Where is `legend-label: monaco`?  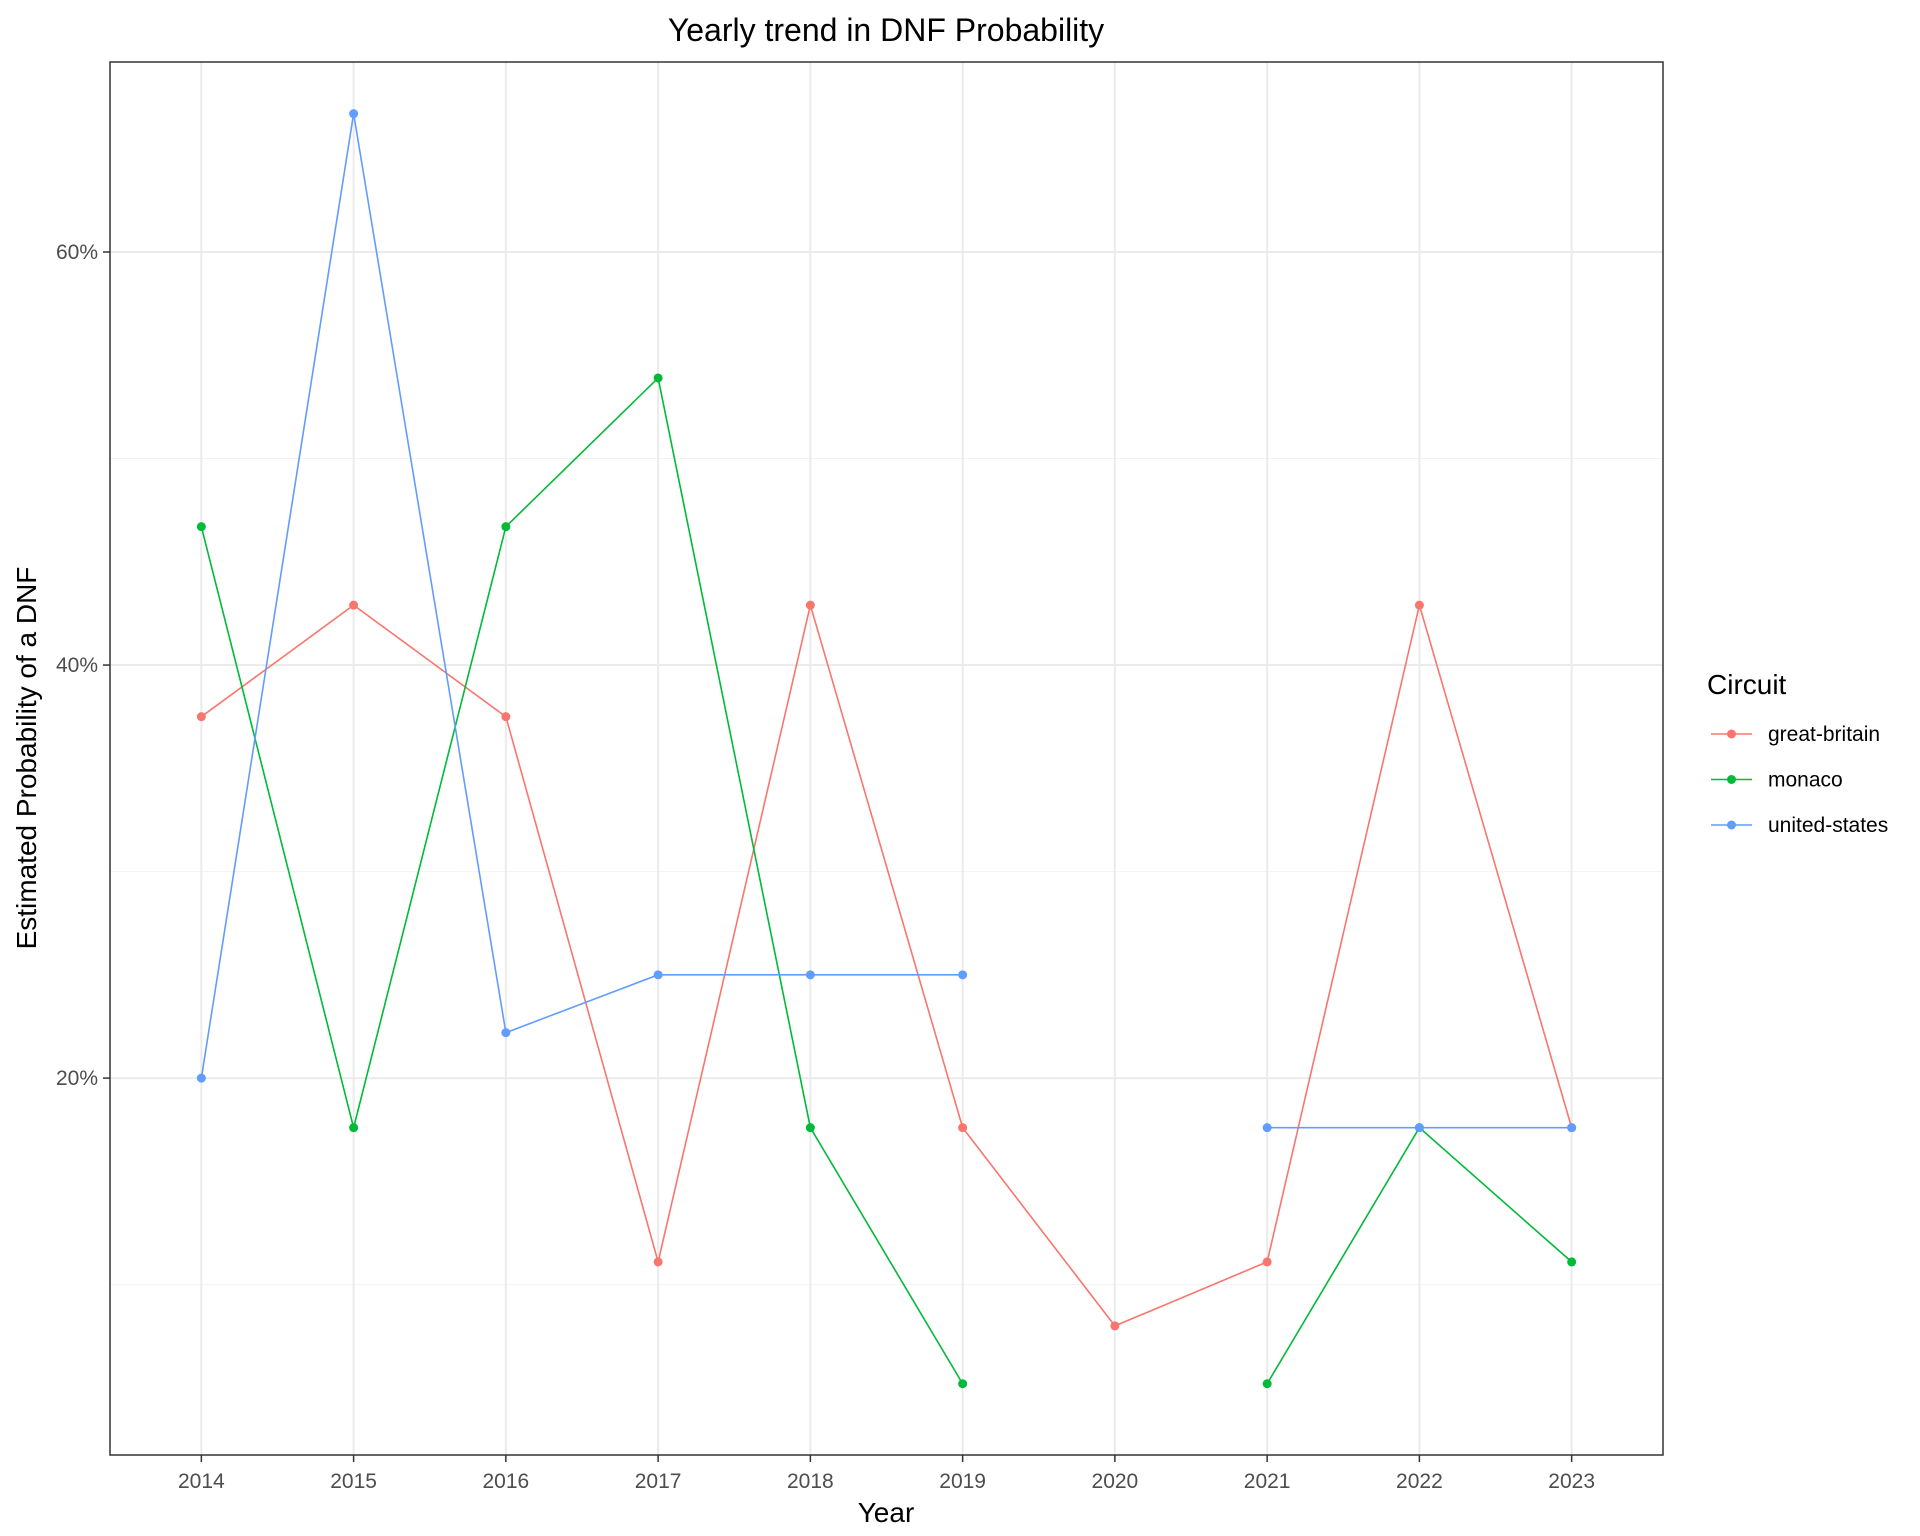
legend-label: monaco is located at coordinates (1805, 780).